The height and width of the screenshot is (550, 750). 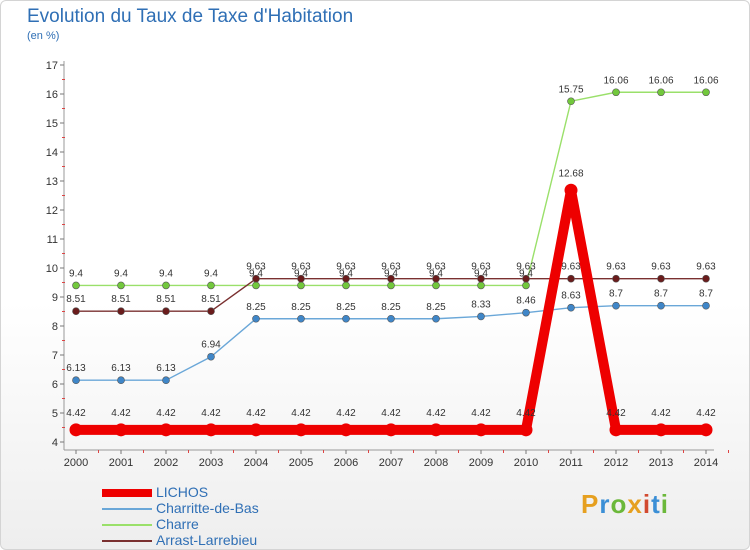 What do you see at coordinates (52, 182) in the screenshot?
I see `y-tick-label: 13` at bounding box center [52, 182].